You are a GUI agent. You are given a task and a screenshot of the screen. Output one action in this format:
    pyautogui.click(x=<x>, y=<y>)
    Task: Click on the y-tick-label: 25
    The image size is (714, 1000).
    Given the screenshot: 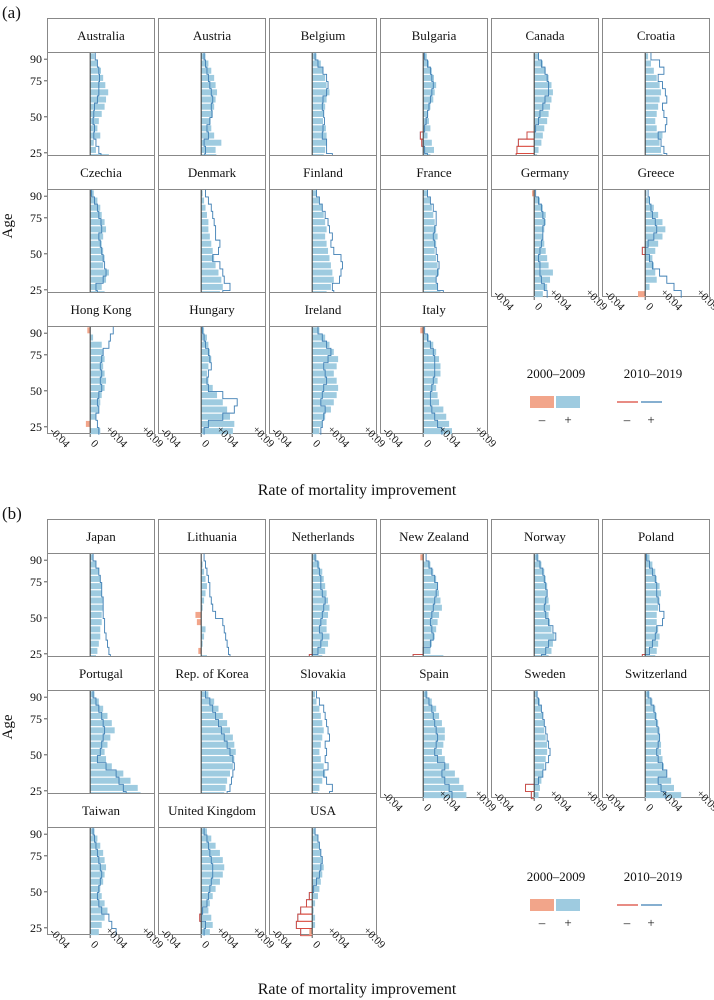 What is the action you would take?
    pyautogui.click(x=36, y=928)
    